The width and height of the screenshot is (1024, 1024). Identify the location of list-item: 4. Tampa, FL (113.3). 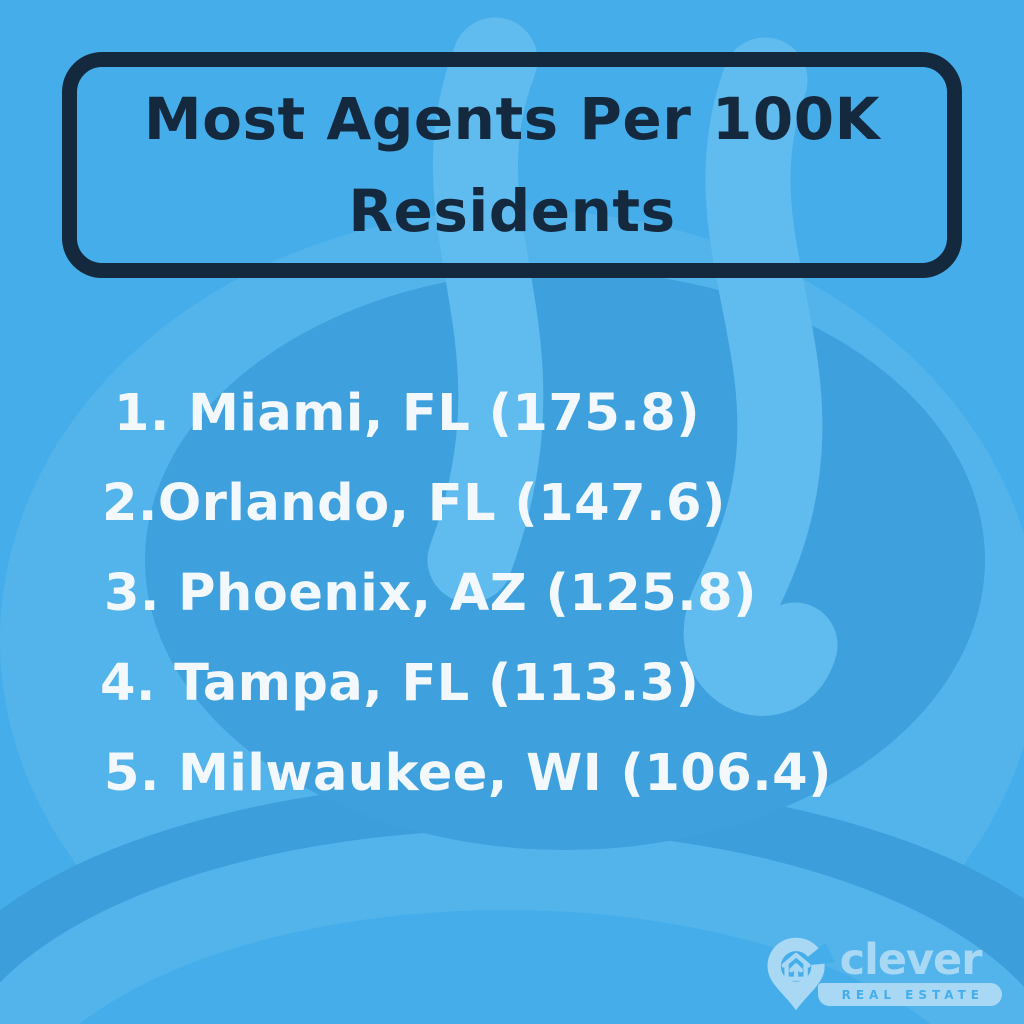
(464, 683).